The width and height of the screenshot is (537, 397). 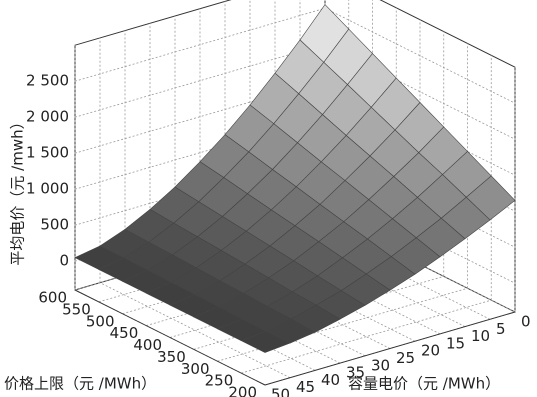 What do you see at coordinates (330, 380) in the screenshot?
I see `y-tick-label: 40` at bounding box center [330, 380].